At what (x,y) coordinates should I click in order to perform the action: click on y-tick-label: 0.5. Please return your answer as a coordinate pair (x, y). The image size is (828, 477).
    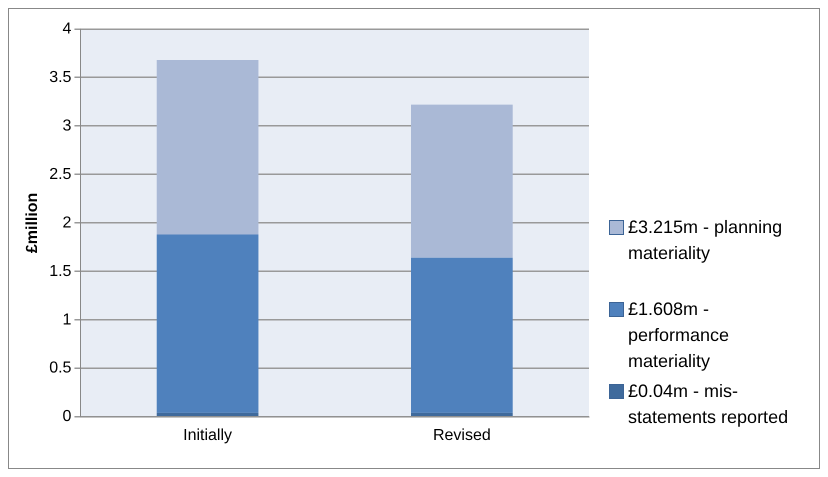
    Looking at the image, I should click on (60, 368).